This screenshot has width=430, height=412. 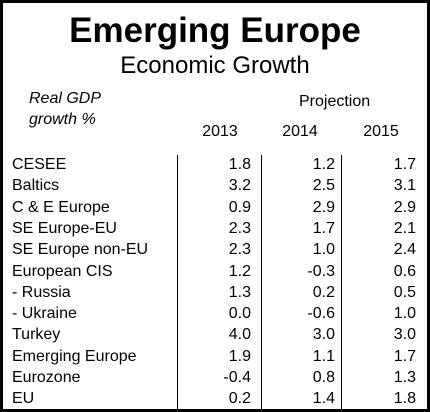 What do you see at coordinates (215, 30) in the screenshot?
I see `chart-title: Emerging Europe` at bounding box center [215, 30].